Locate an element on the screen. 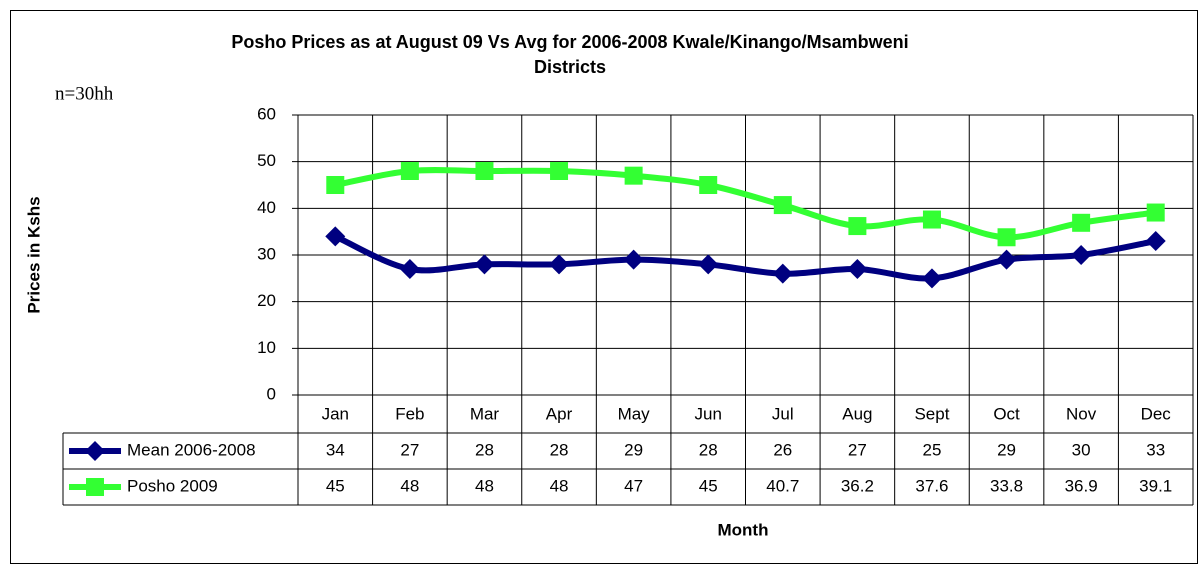 Image resolution: width=1199 pixels, height=565 pixels. annotation: n=30hh is located at coordinates (84, 93).